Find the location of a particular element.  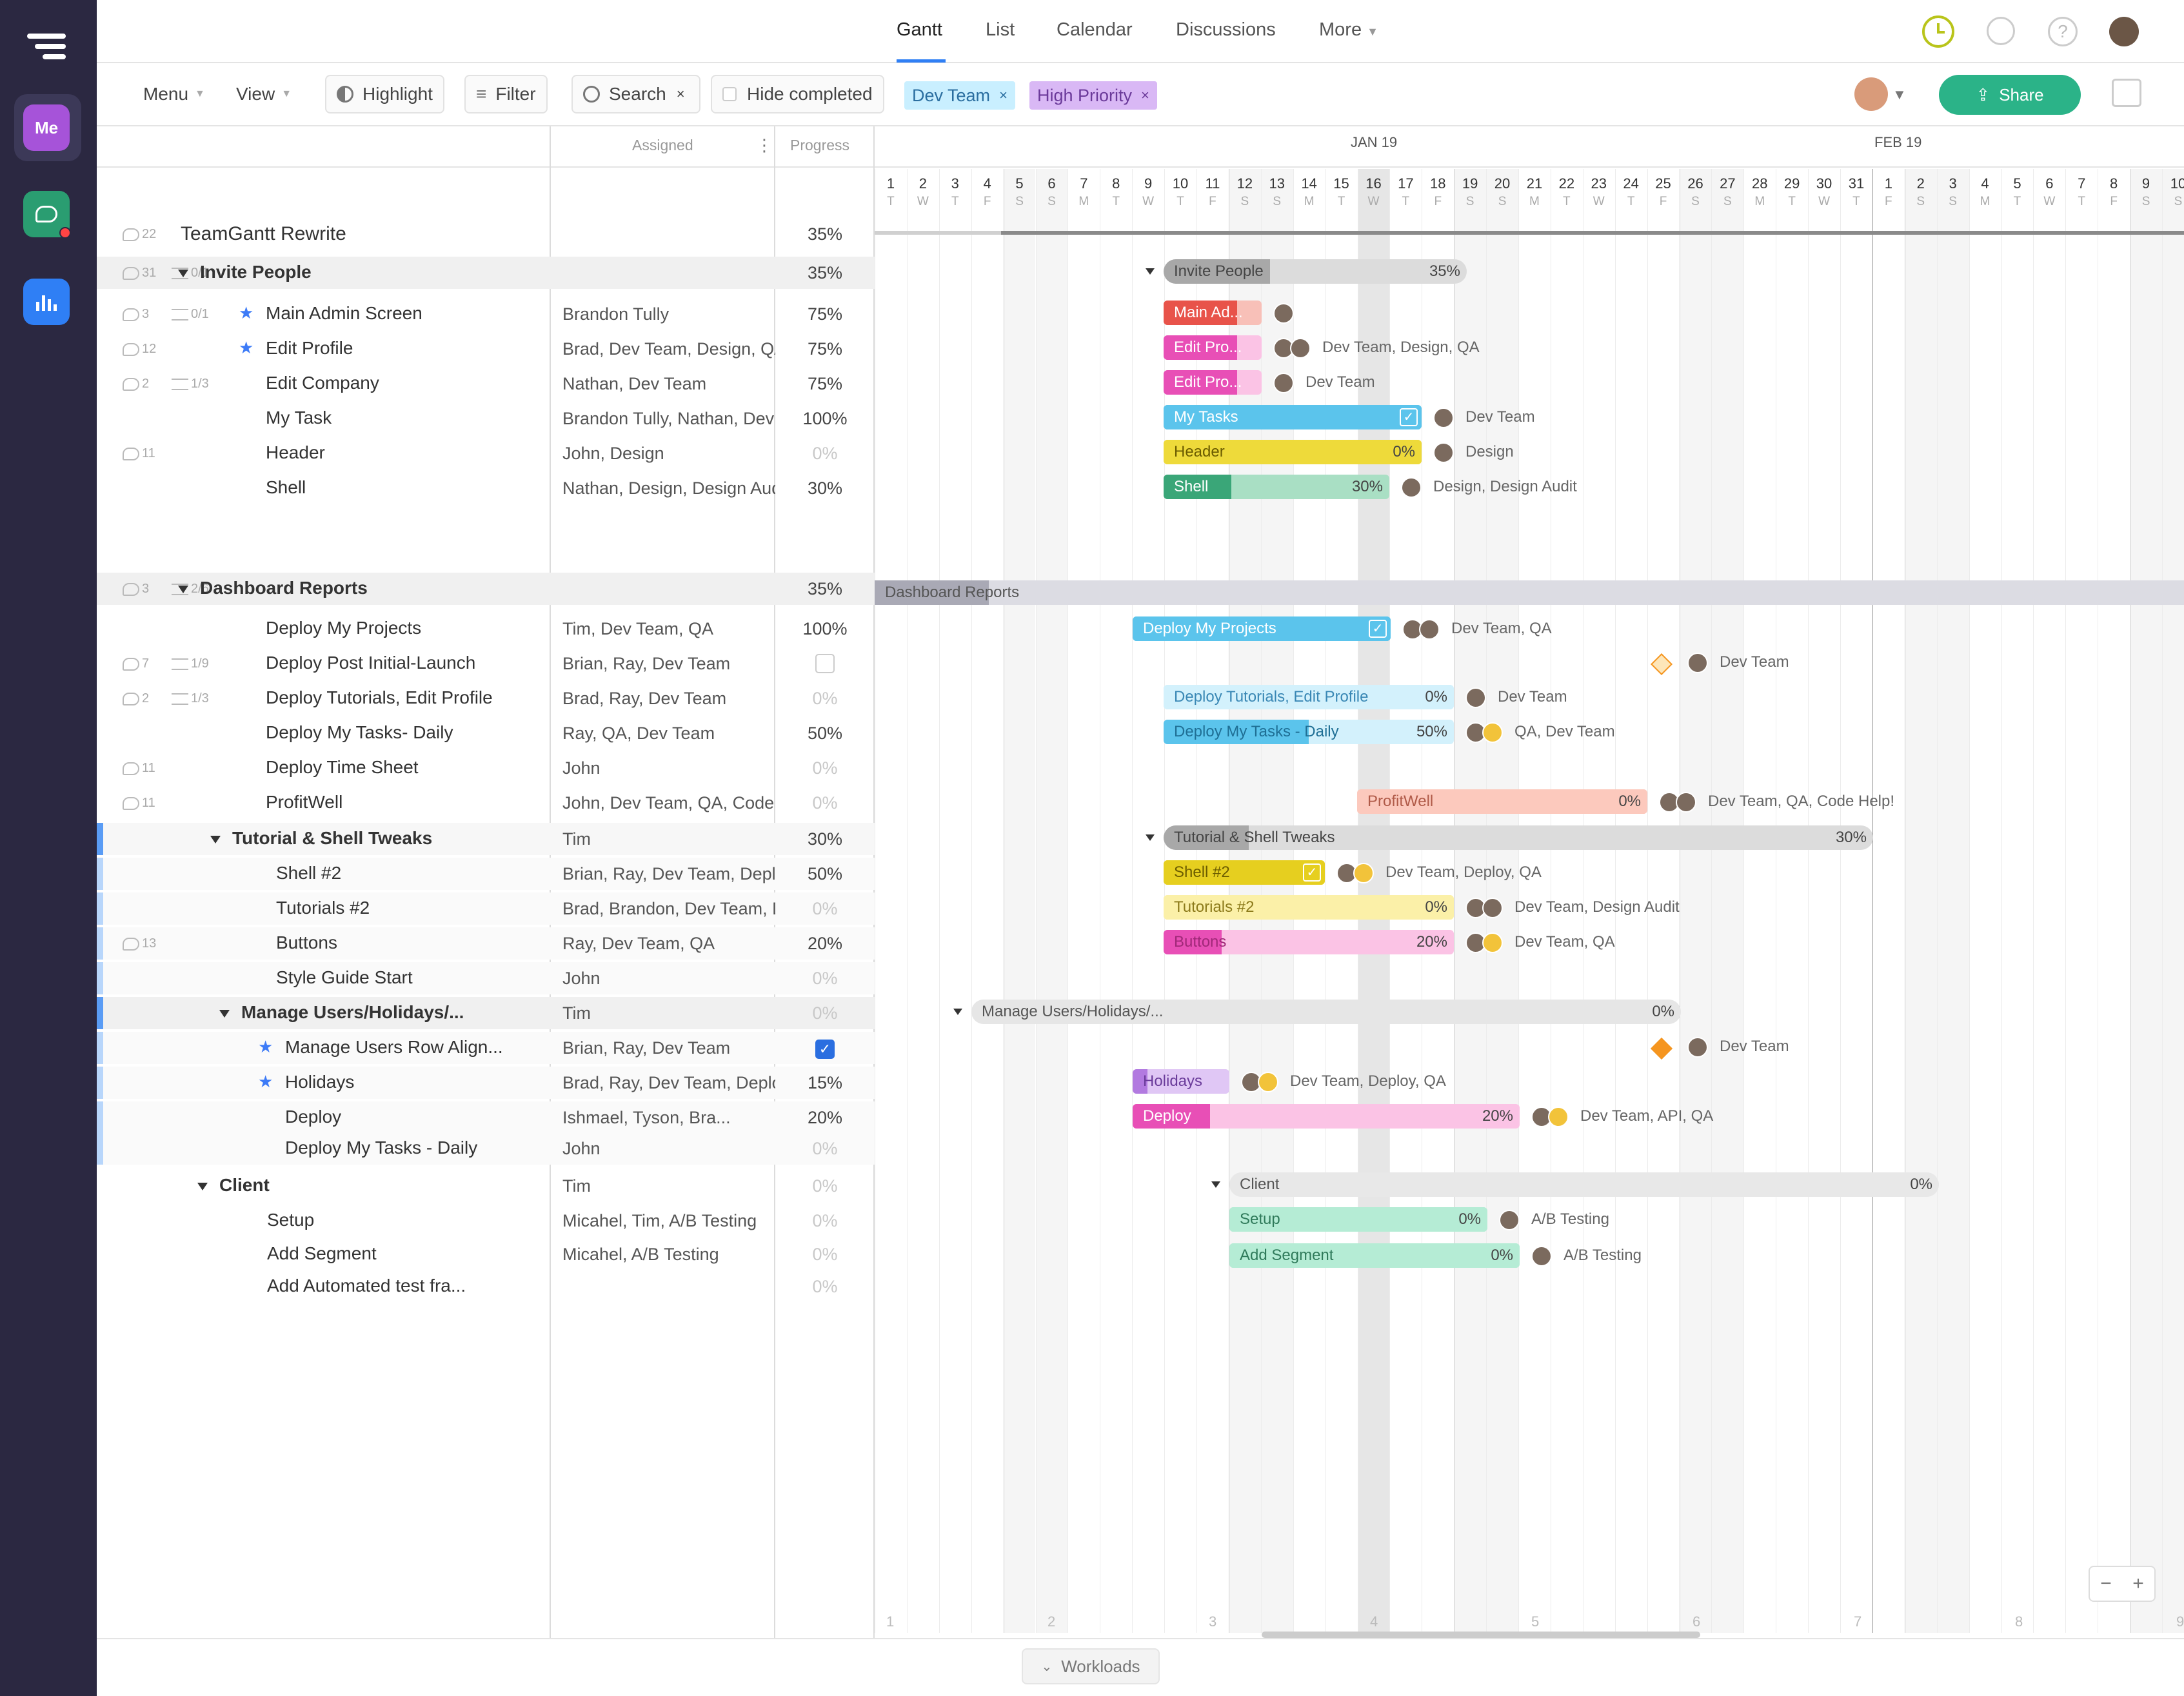

task-row: 13 Buttons Ray, Dev Team, QA 20% is located at coordinates (486, 943).